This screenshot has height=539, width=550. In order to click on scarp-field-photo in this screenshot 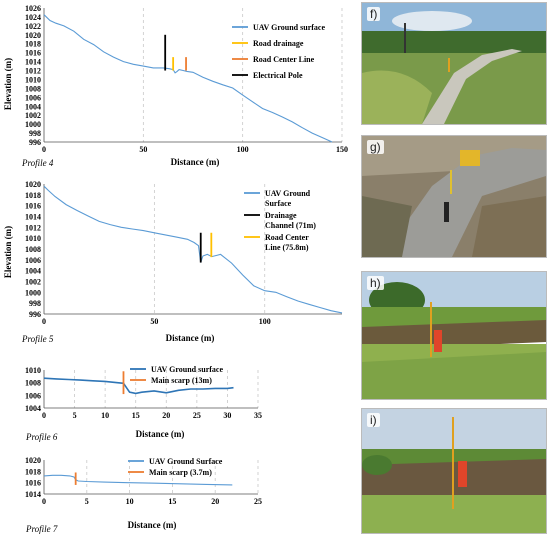, I will do `click(454, 335)`.